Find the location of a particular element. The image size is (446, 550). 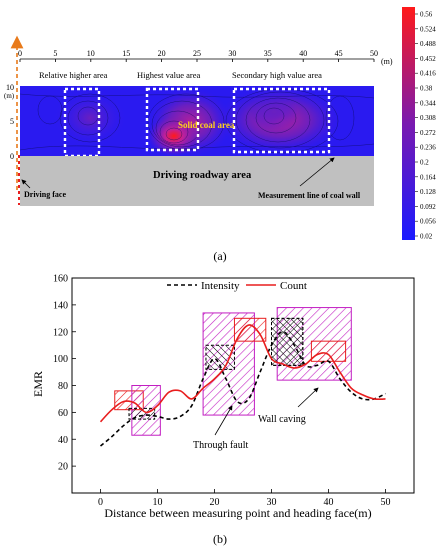

highlight-boxes is located at coordinates (233, 371).